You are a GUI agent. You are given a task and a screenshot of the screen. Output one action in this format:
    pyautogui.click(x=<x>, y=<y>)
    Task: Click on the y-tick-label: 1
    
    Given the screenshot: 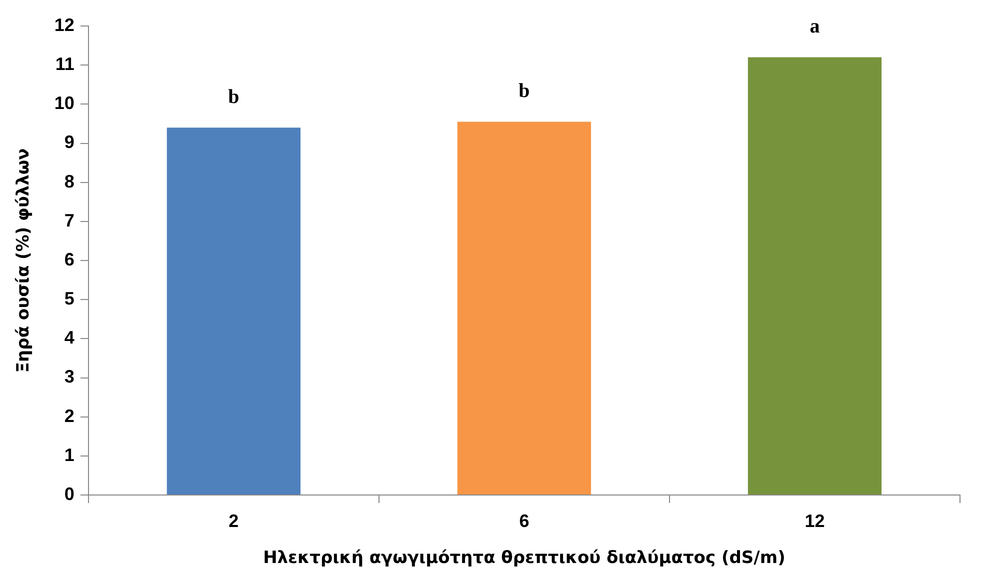 What is the action you would take?
    pyautogui.click(x=69, y=454)
    